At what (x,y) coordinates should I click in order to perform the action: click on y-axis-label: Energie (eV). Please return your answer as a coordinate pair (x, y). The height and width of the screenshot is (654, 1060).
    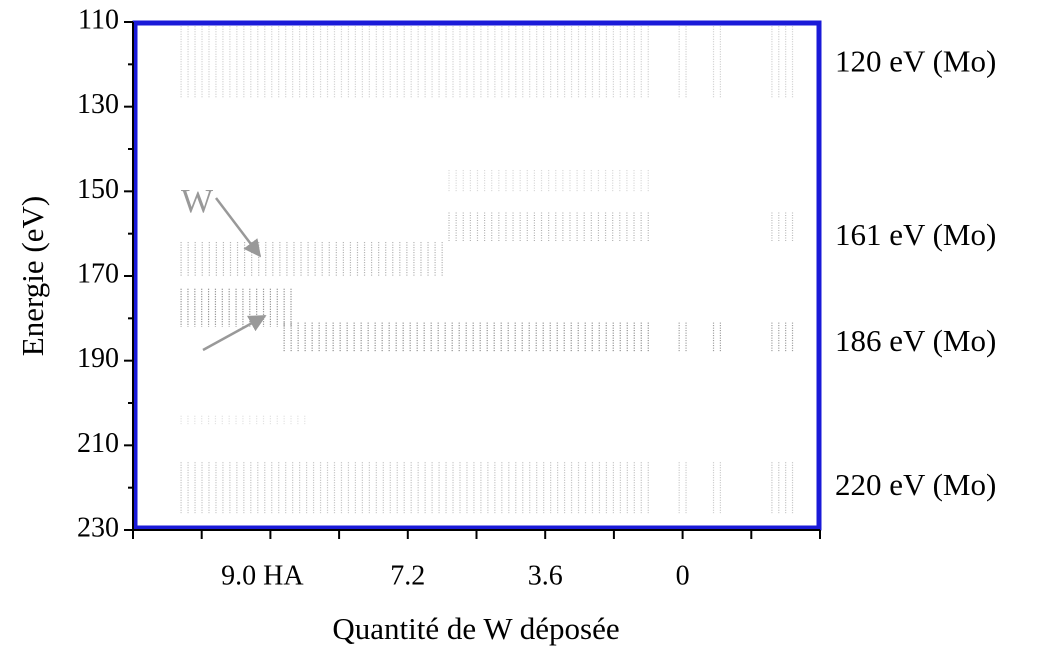
    Looking at the image, I should click on (32, 276).